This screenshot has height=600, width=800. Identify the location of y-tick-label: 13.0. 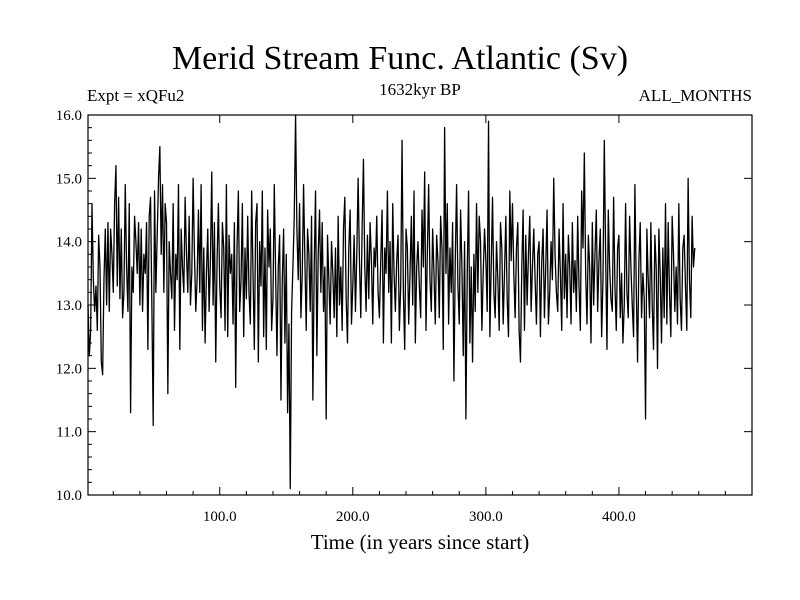
(69, 306).